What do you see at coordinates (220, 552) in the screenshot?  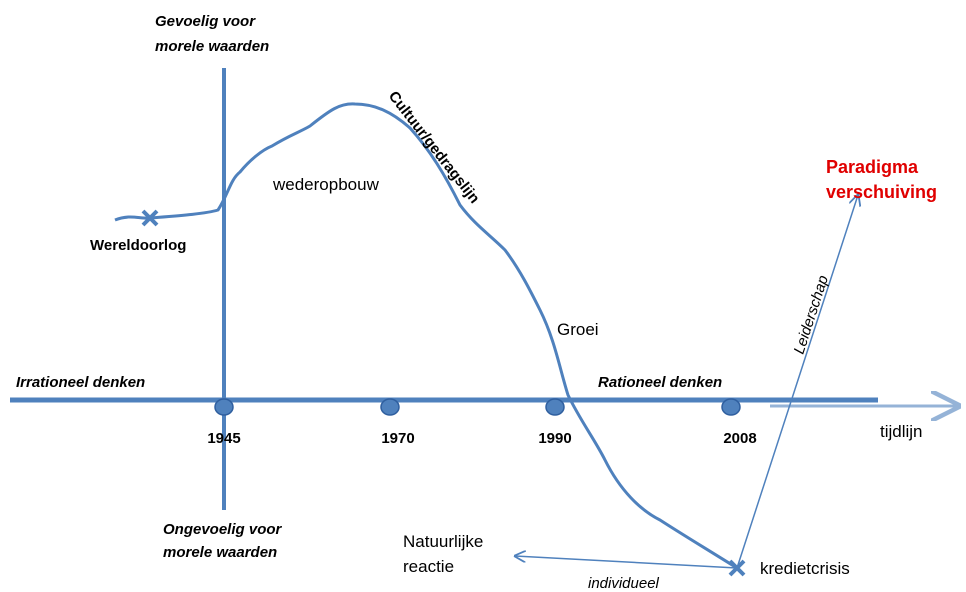 I see `bottom-label: morele waarden` at bounding box center [220, 552].